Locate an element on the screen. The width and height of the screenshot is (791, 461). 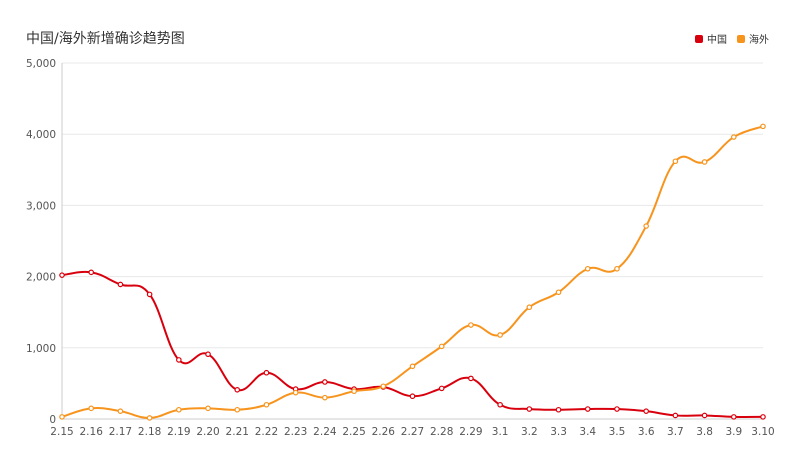
x-tick-label: 2.28 is located at coordinates (441, 432).